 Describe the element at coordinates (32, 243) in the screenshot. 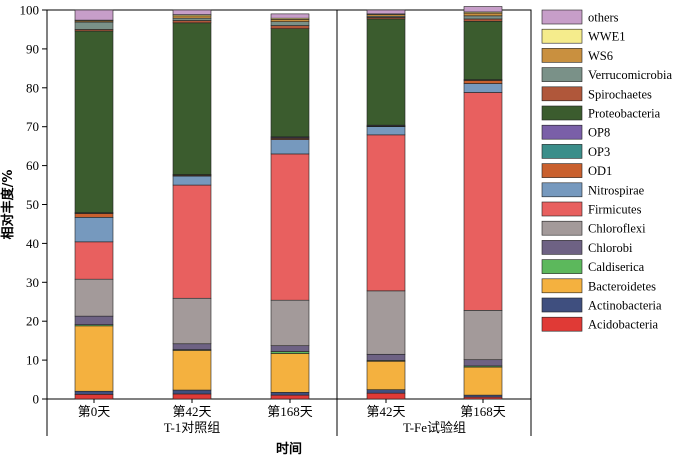

I see `y-tick-label: 40` at that location.